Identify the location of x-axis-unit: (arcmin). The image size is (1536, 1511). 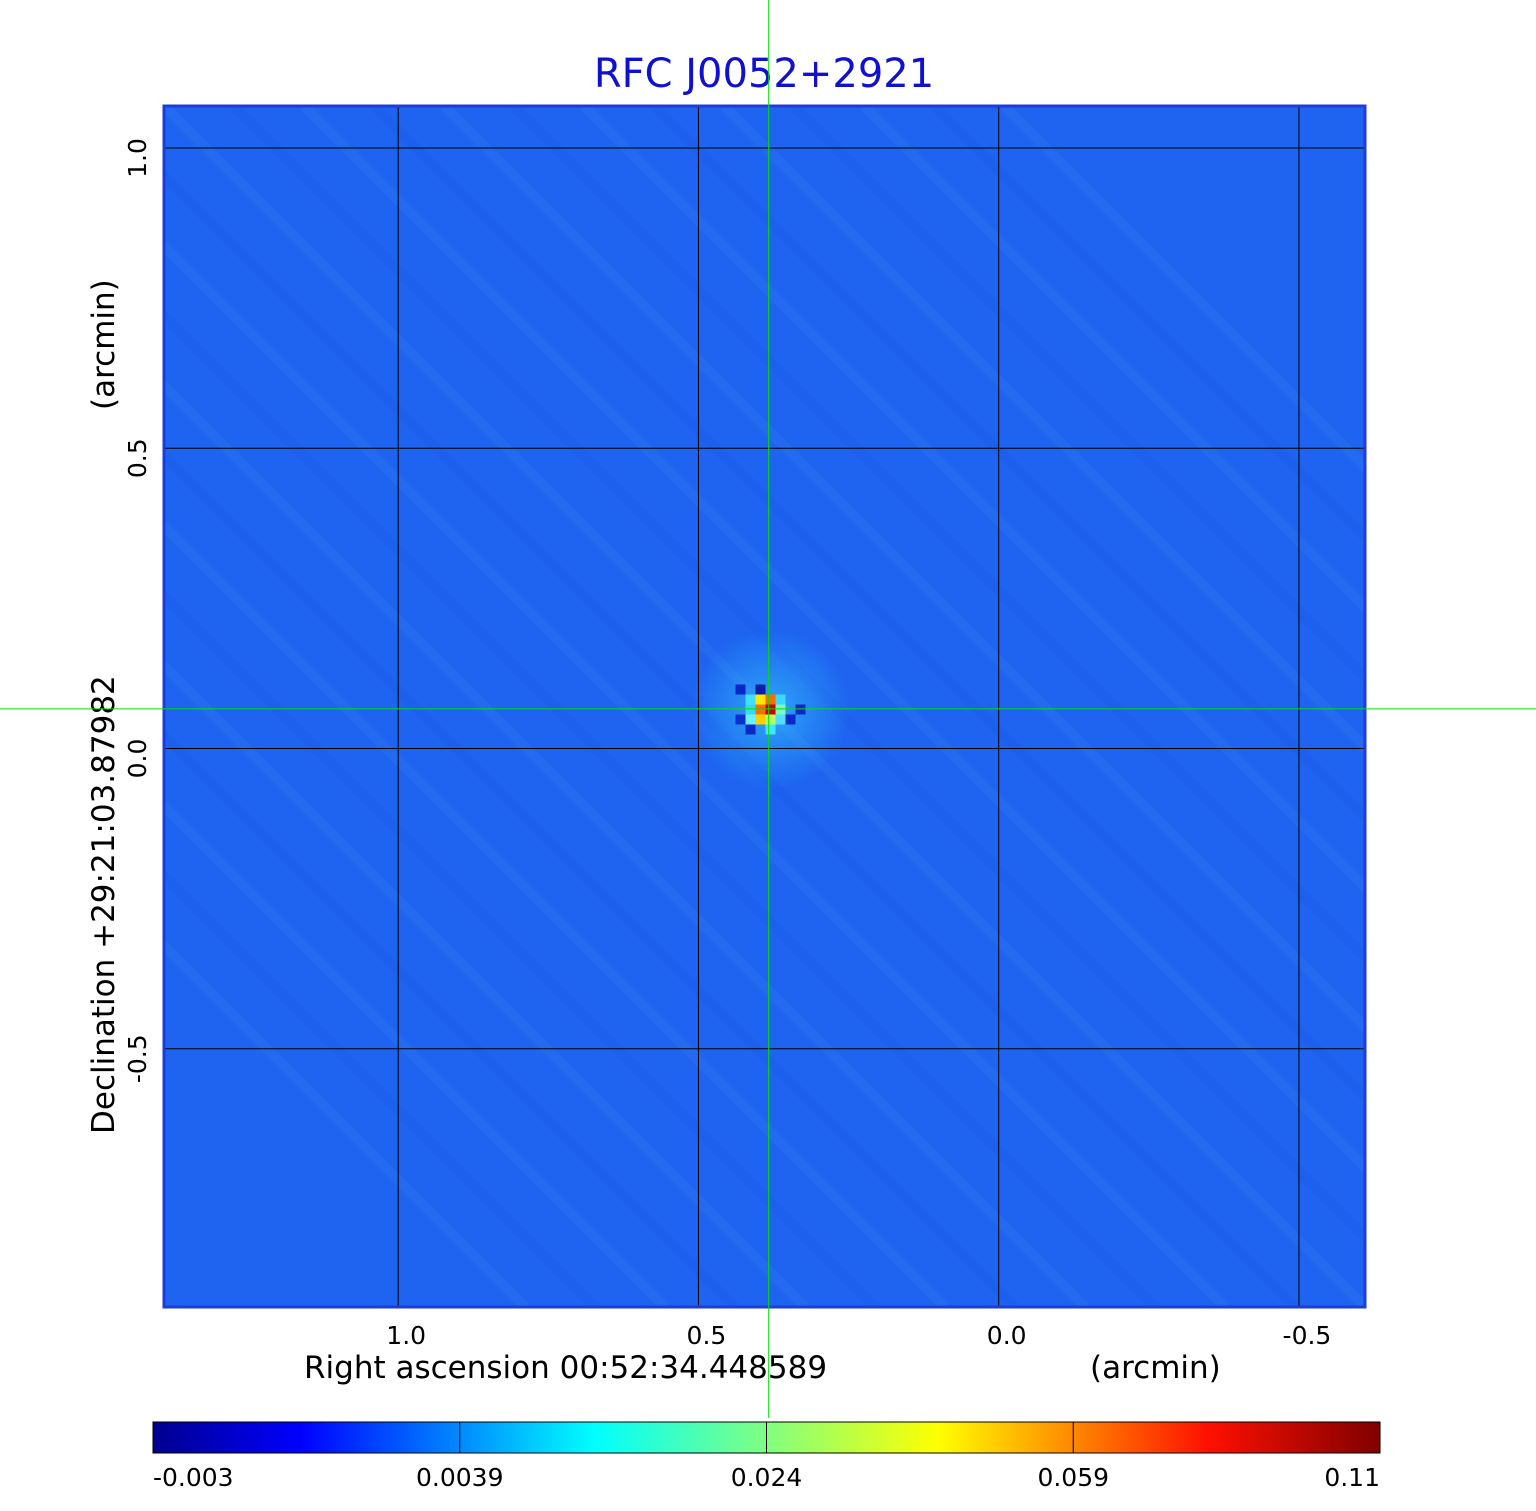
(1155, 1368).